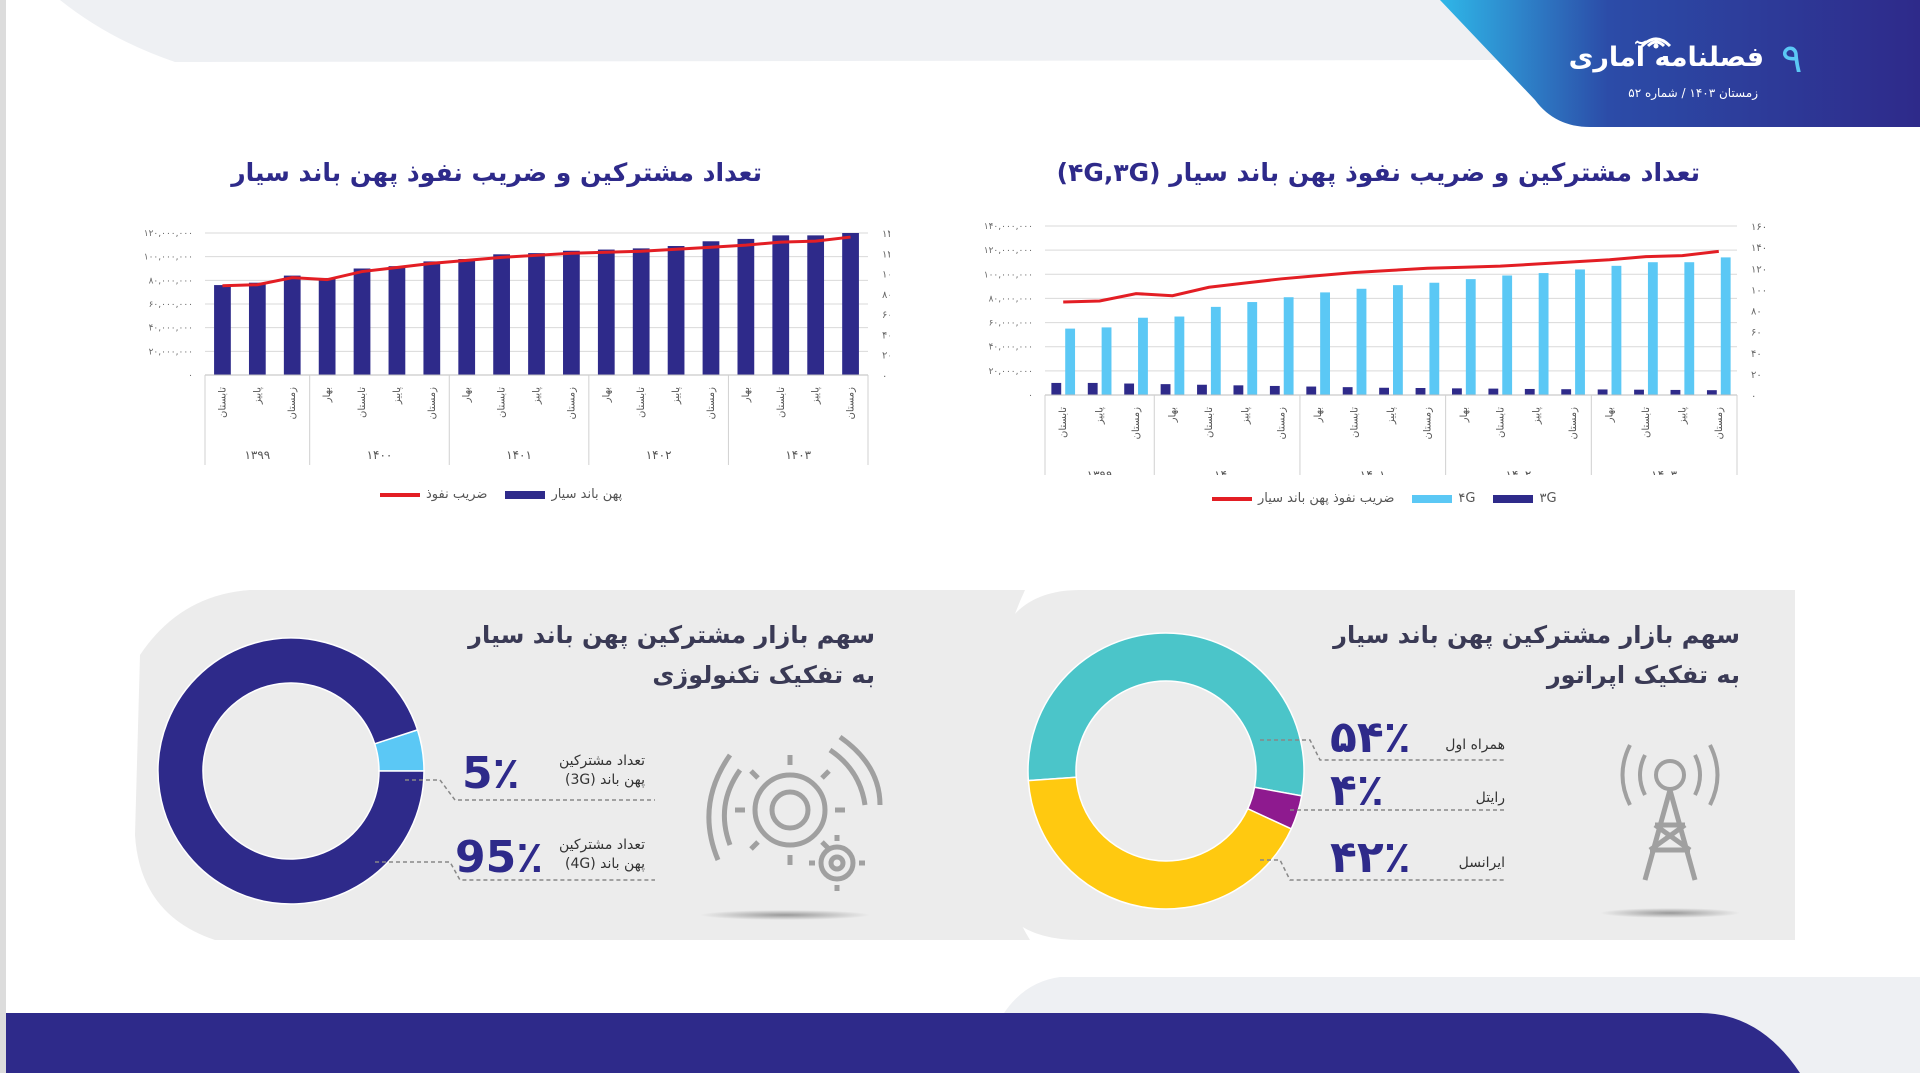 The height and width of the screenshot is (1073, 1920). I want to click on y-right-tick-label: ۴۰, so click(886, 335).